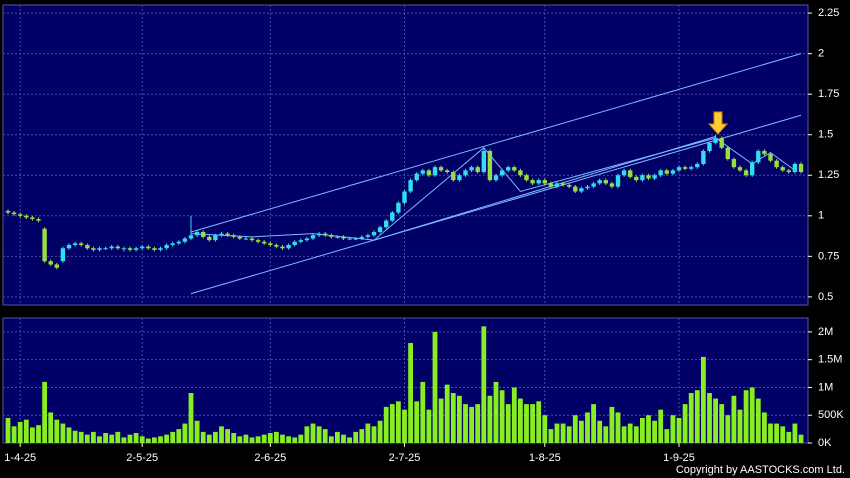 Image resolution: width=850 pixels, height=478 pixels. Describe the element at coordinates (825, 443) in the screenshot. I see `y-tick-label: 0K` at that location.